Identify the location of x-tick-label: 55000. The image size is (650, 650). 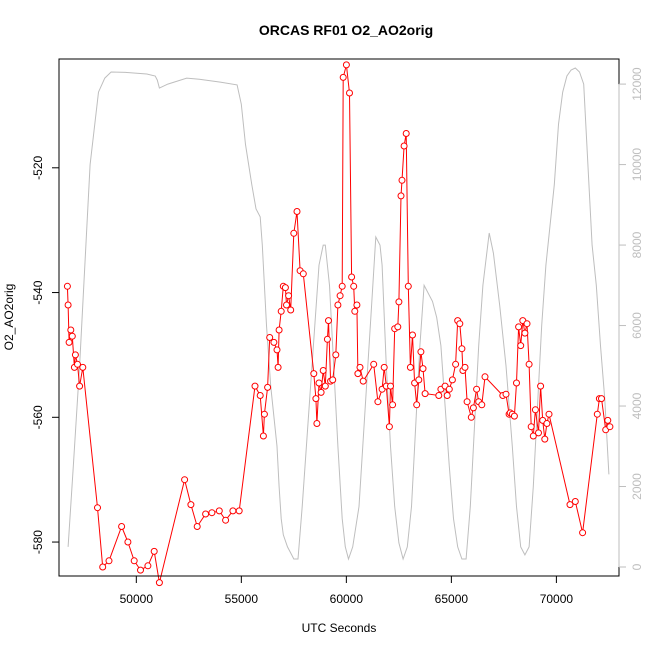
(242, 599).